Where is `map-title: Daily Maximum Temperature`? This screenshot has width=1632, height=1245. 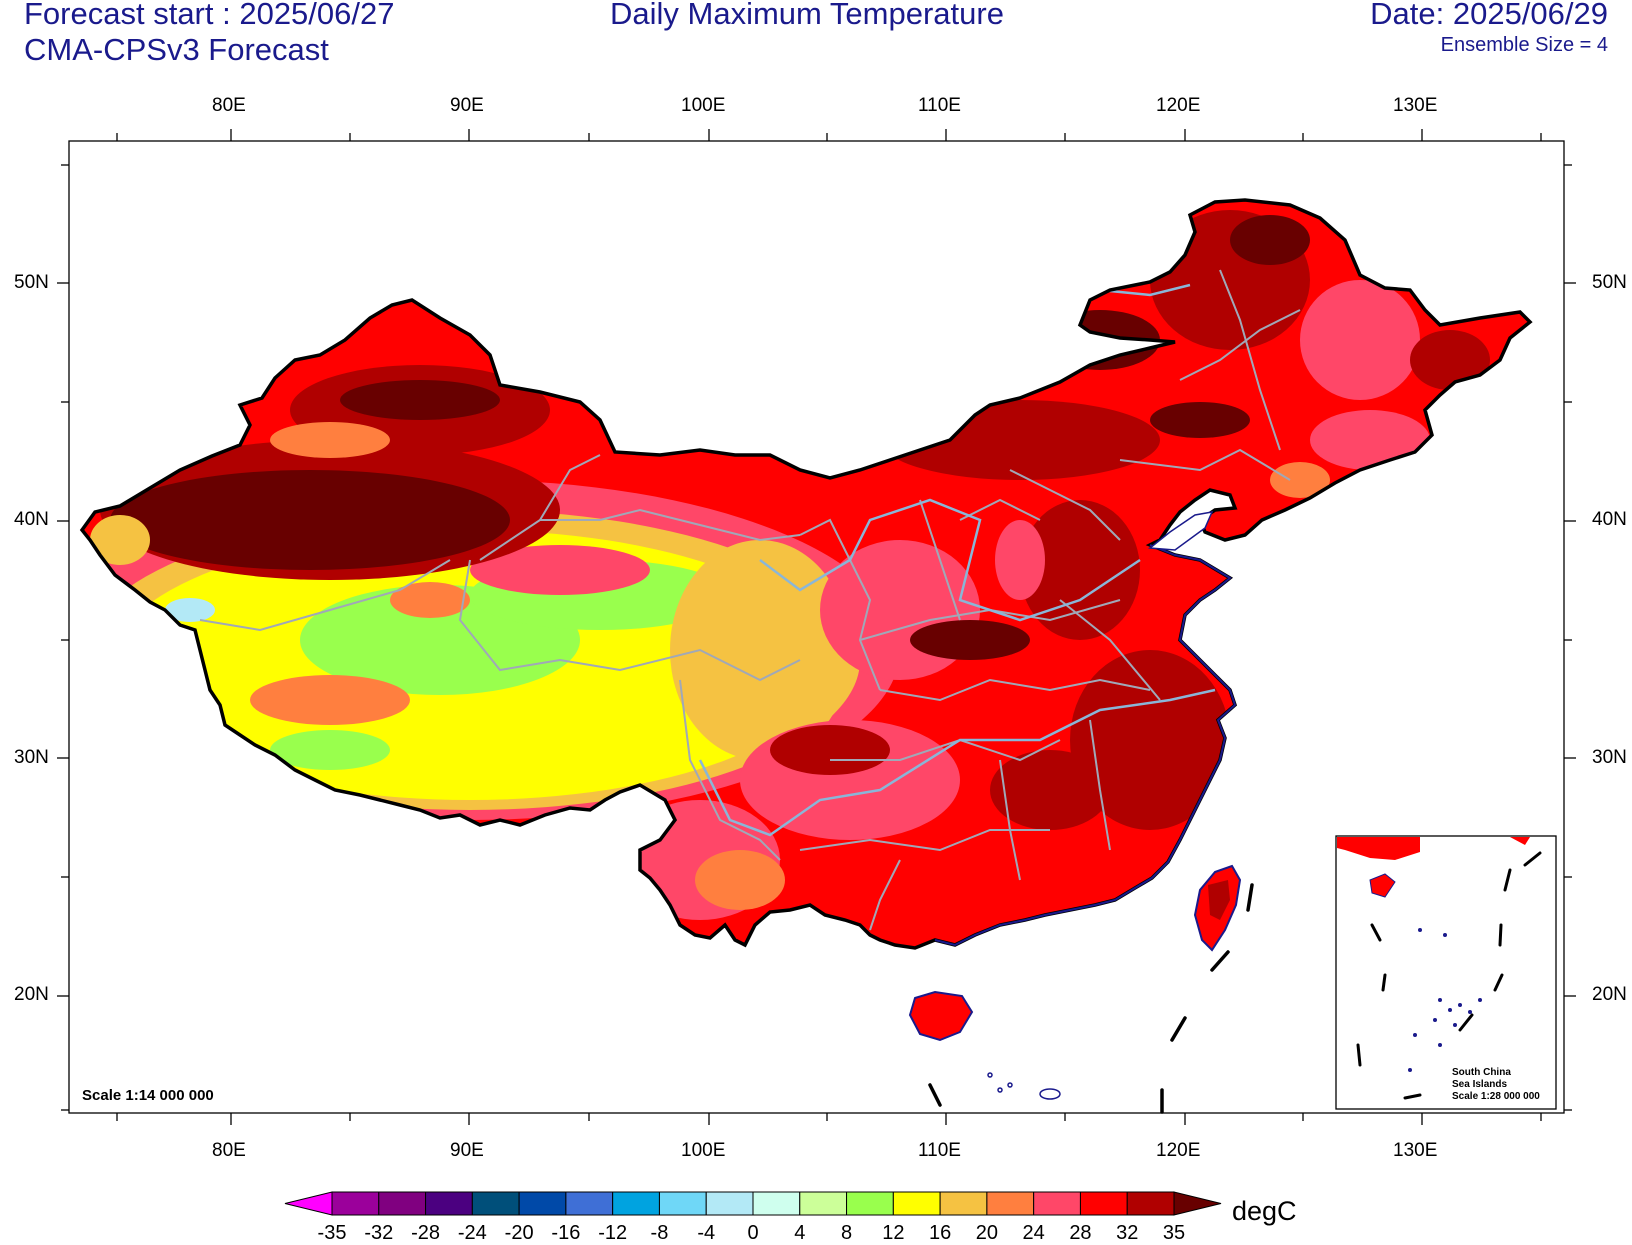
map-title: Daily Maximum Temperature is located at coordinates (807, 15).